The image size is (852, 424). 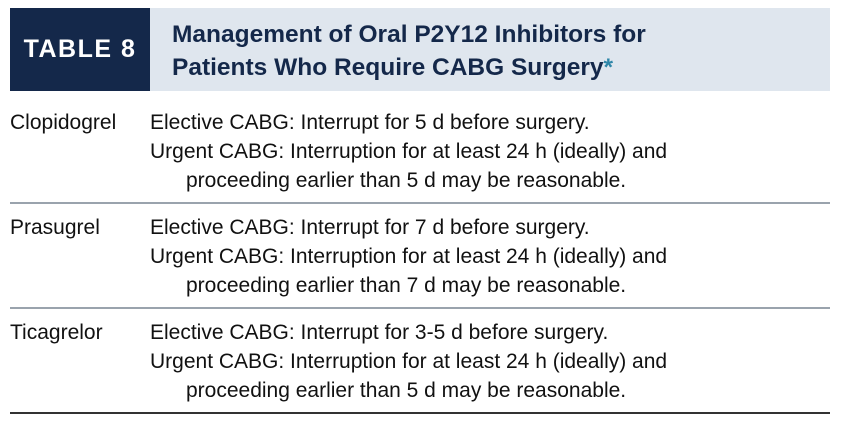 What do you see at coordinates (55, 227) in the screenshot?
I see `drug-name: Prasugrel` at bounding box center [55, 227].